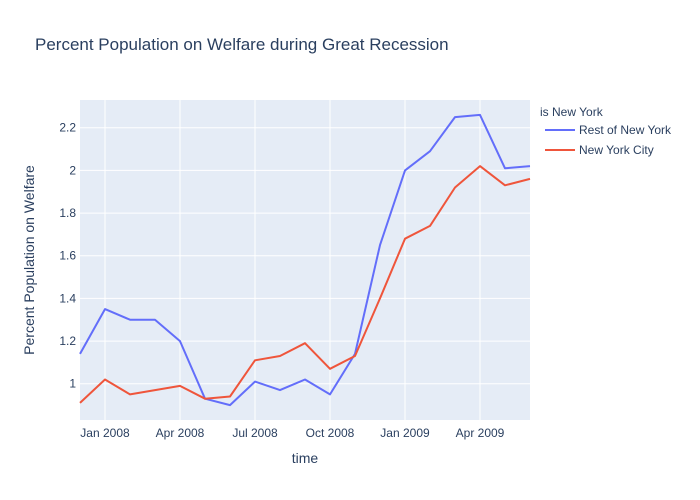 The width and height of the screenshot is (700, 500). I want to click on legend-item-rest-of-new-york: Rest of New York, so click(608, 130).